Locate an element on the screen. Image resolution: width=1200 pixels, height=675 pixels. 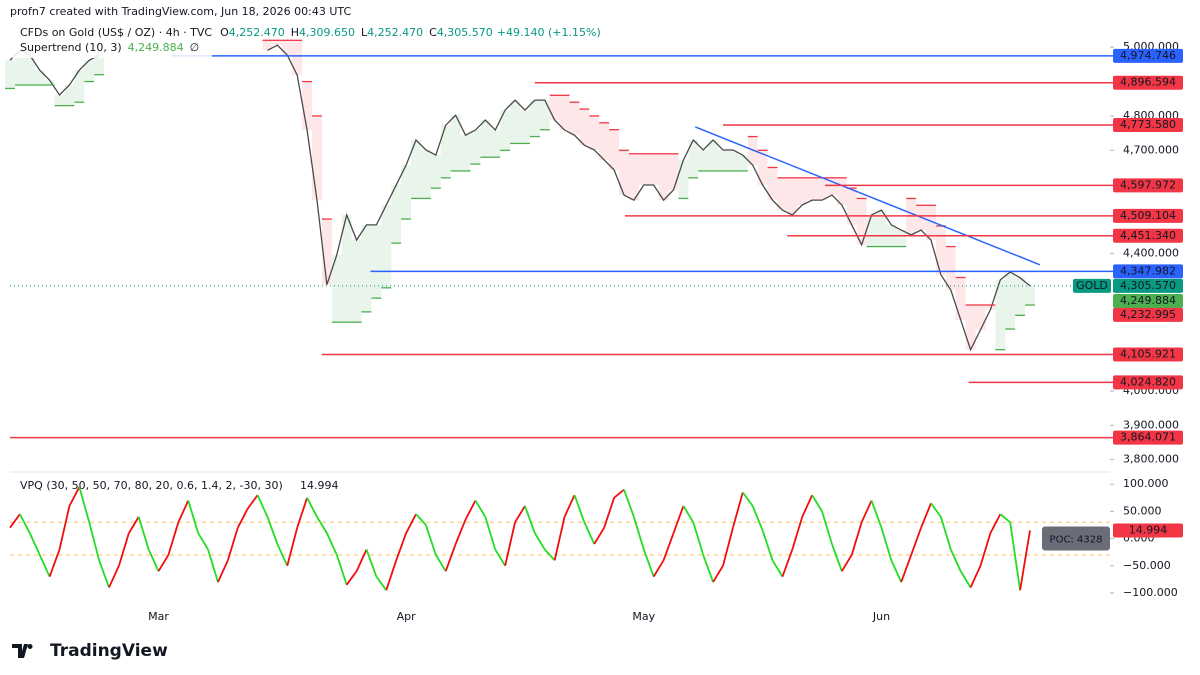
y-tick-label: 4,400.000 is located at coordinates (1151, 252).